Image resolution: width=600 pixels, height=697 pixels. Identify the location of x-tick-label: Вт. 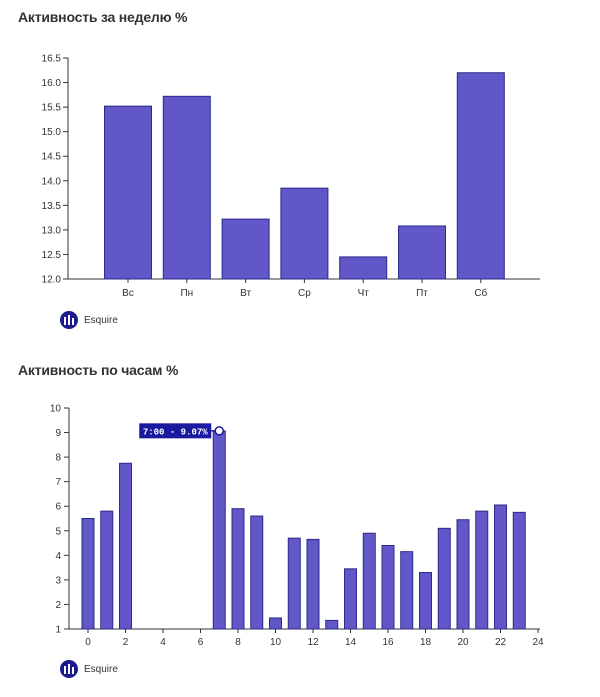
(245, 293).